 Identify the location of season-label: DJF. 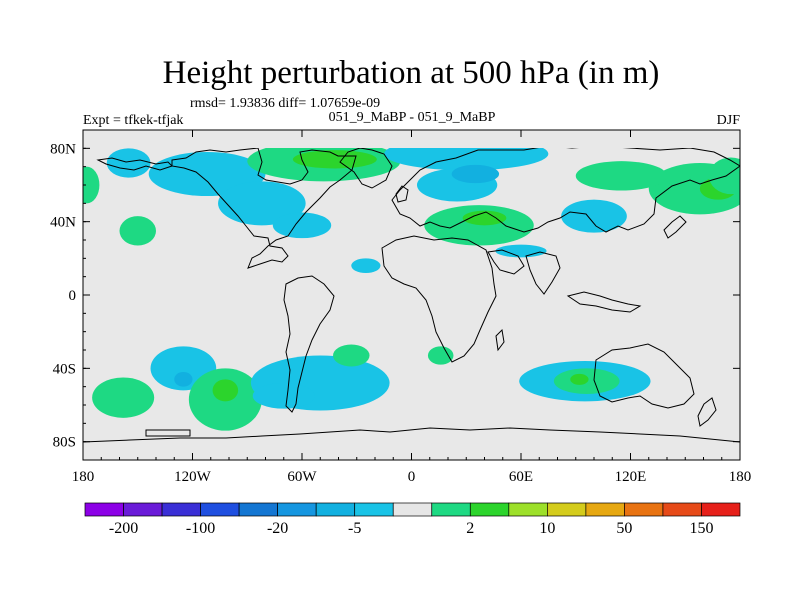
(729, 120).